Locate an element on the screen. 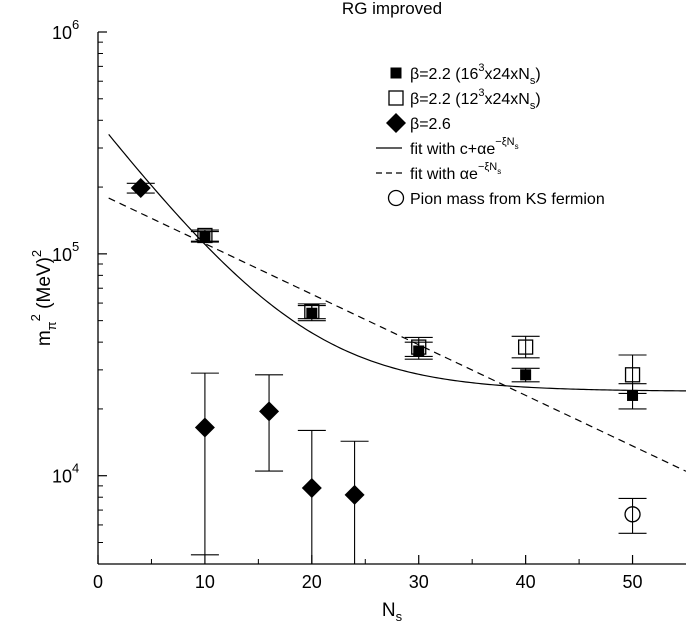  legend-key-filled-square is located at coordinates (396, 73).